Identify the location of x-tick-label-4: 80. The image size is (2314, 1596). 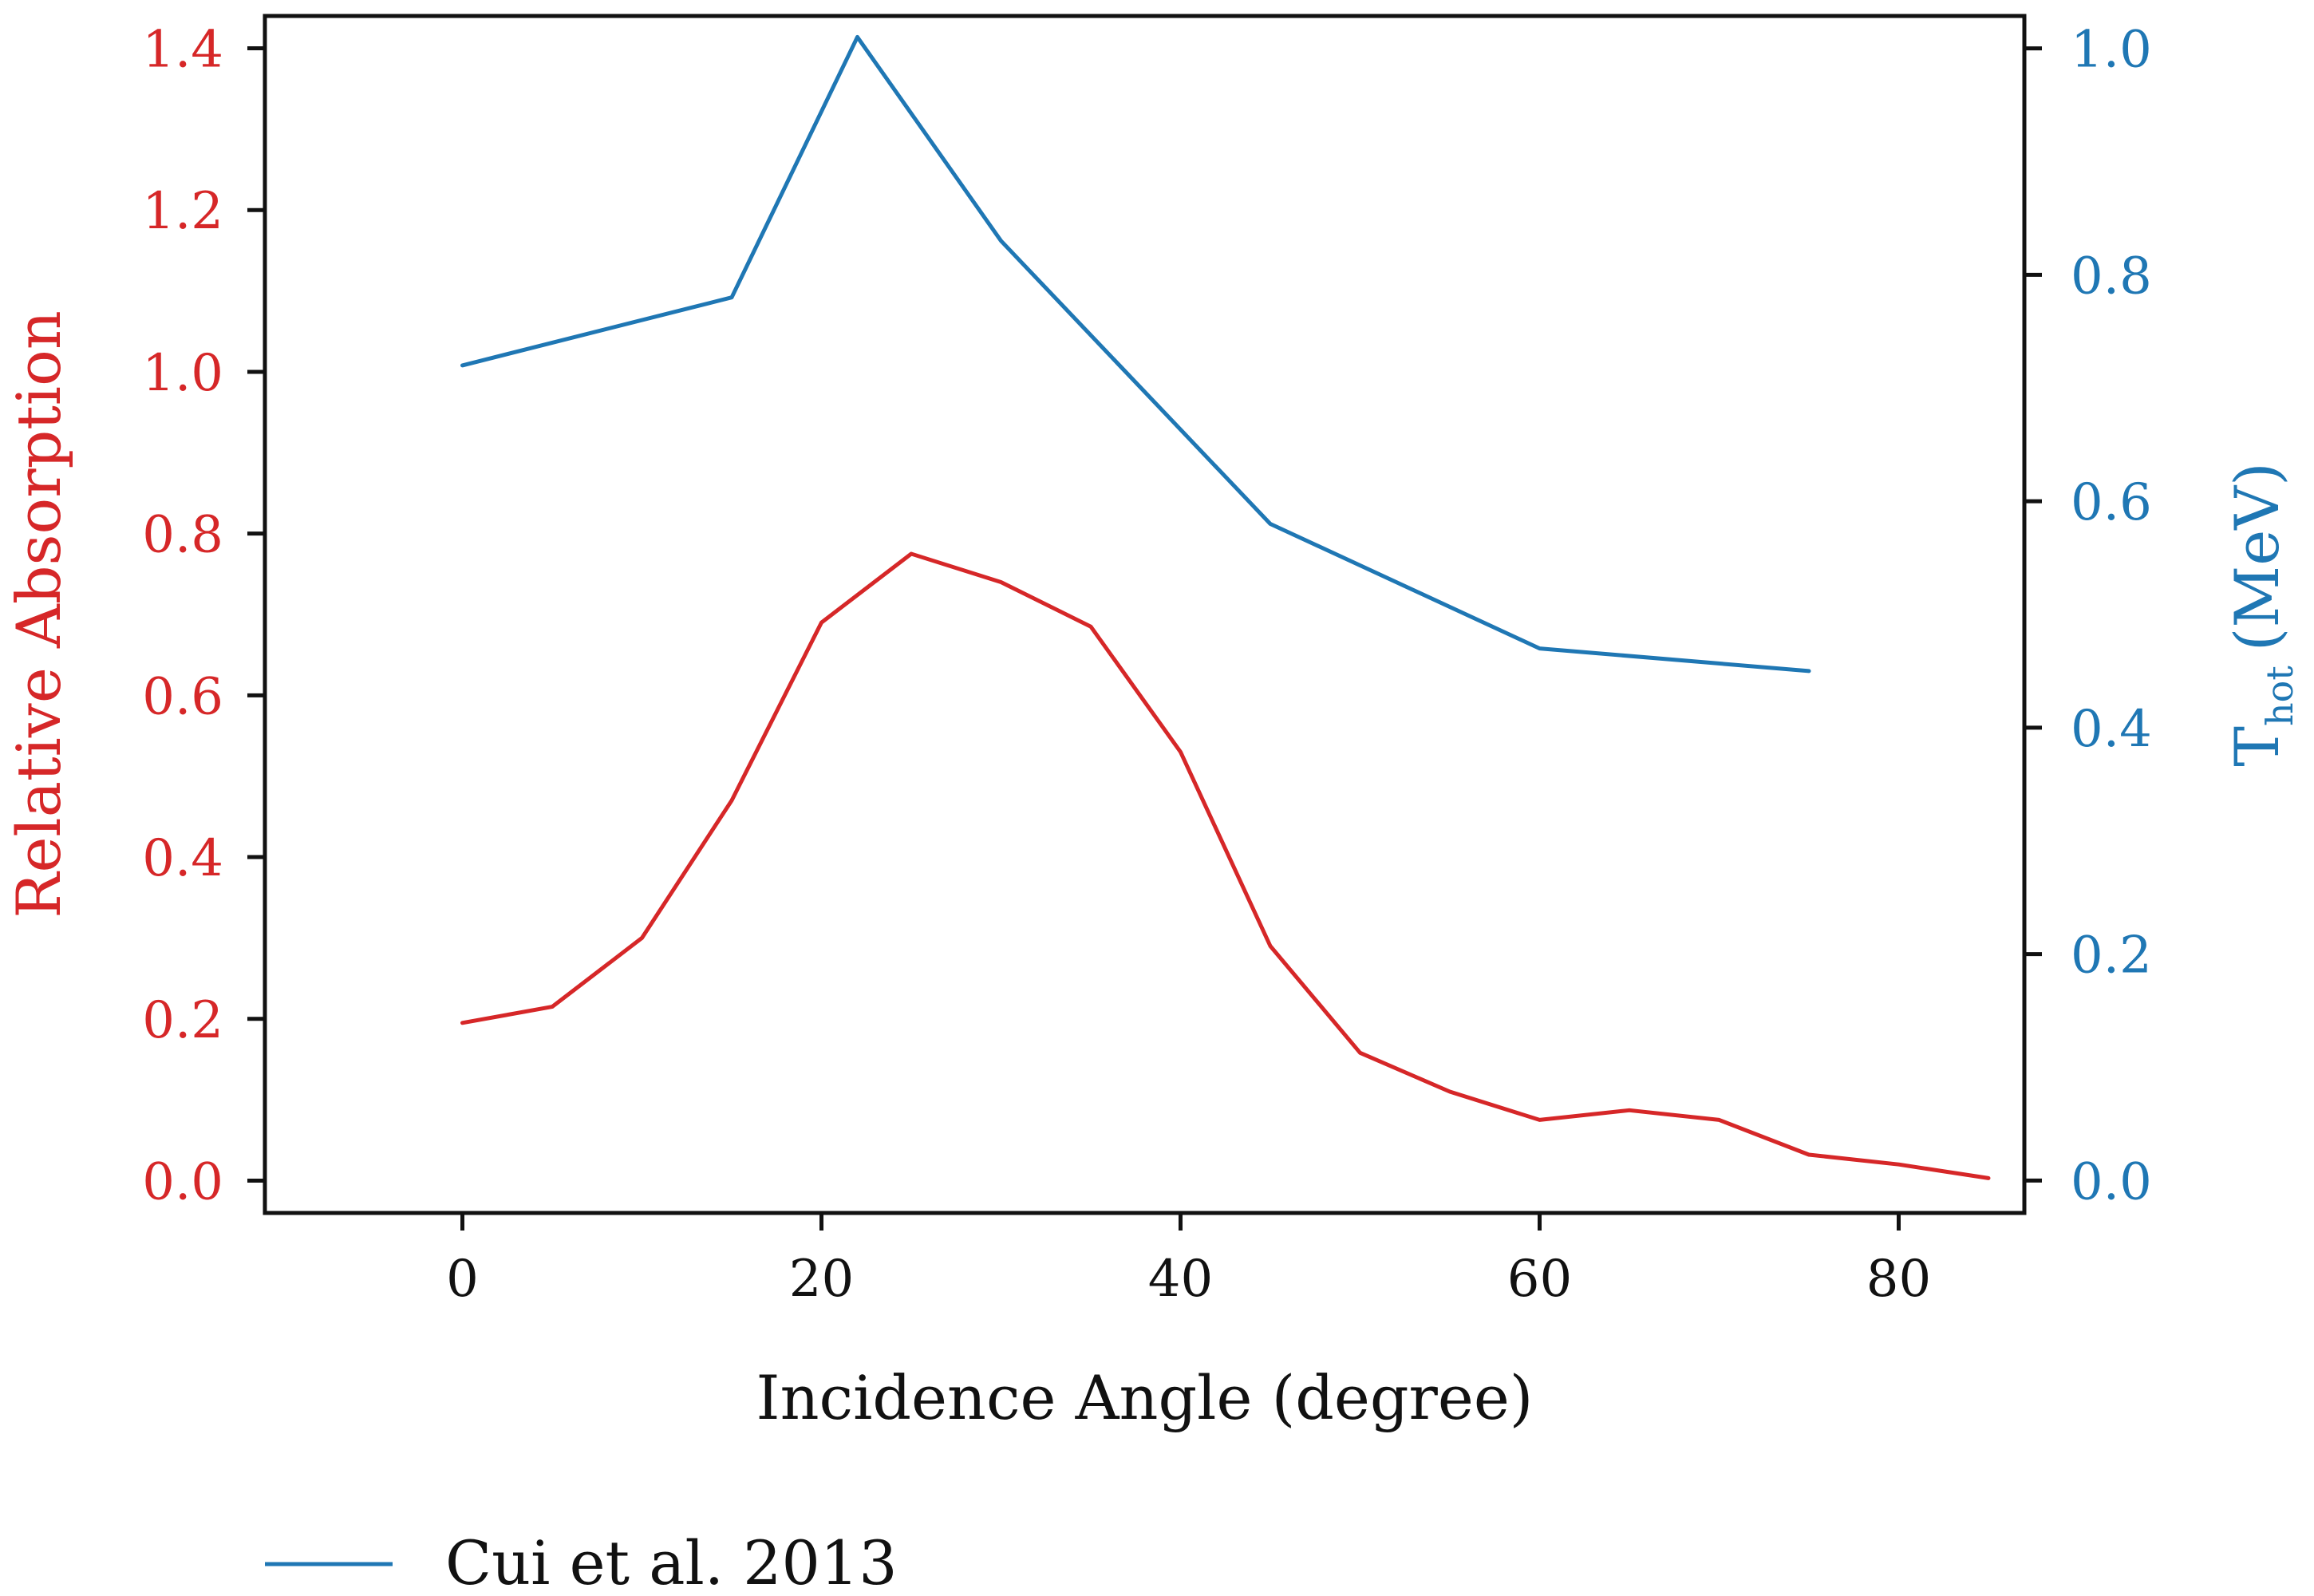
(1898, 1279).